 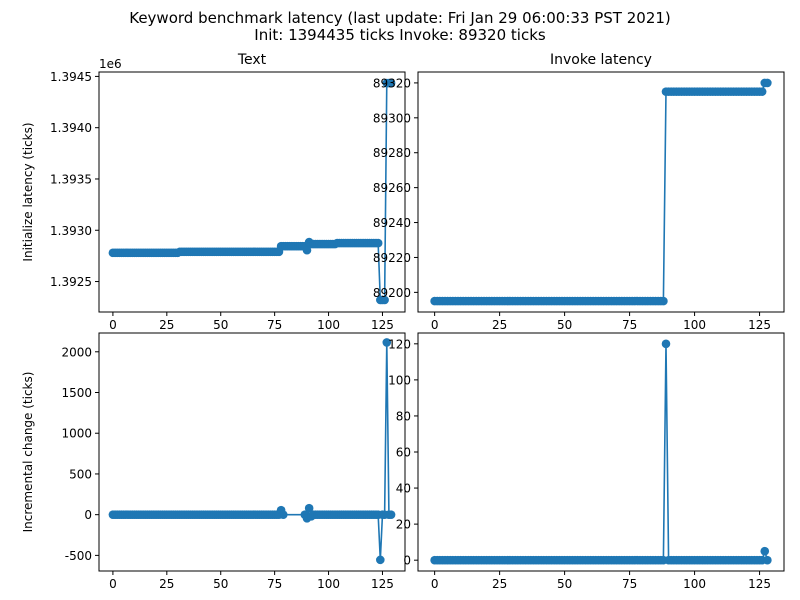 What do you see at coordinates (28, 452) in the screenshot?
I see `y-axis-label: Incremental change (ticks)` at bounding box center [28, 452].